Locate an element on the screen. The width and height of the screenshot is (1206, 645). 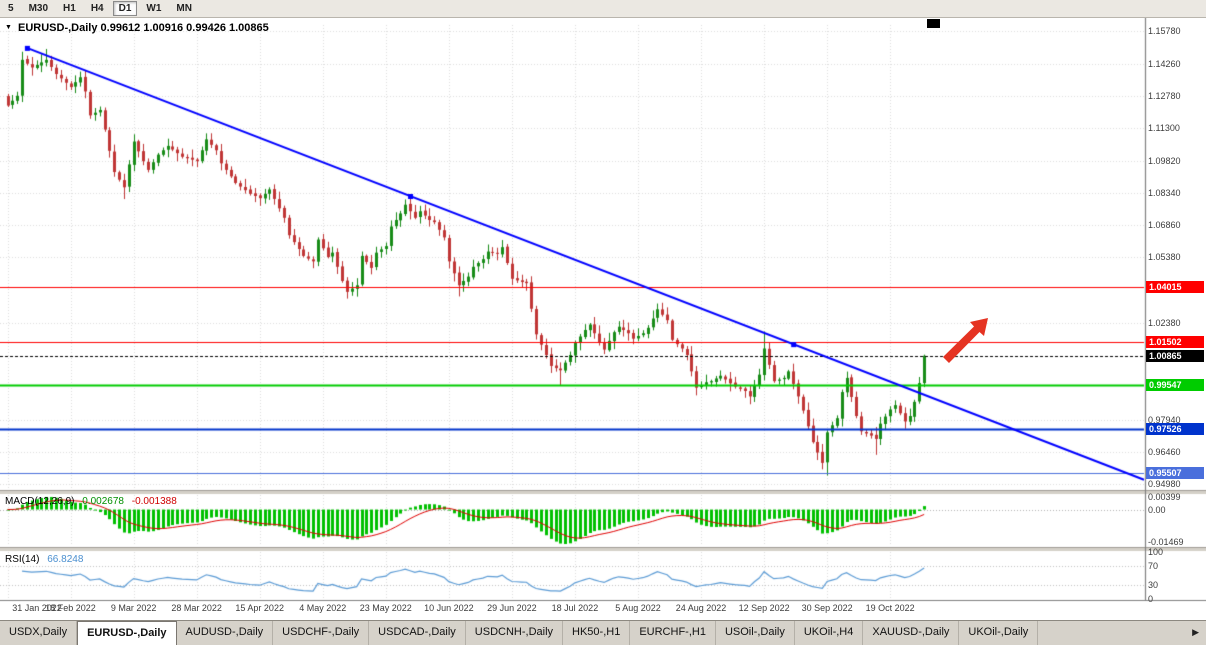
chart-tab-ukoil-h4: UKOil-,H4 is located at coordinates (829, 633).